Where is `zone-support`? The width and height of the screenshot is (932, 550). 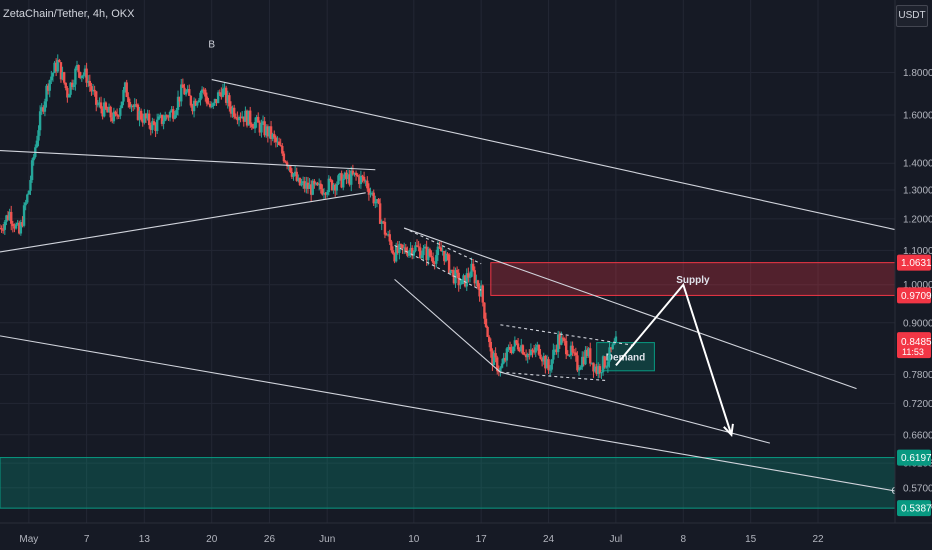 zone-support is located at coordinates (448, 483).